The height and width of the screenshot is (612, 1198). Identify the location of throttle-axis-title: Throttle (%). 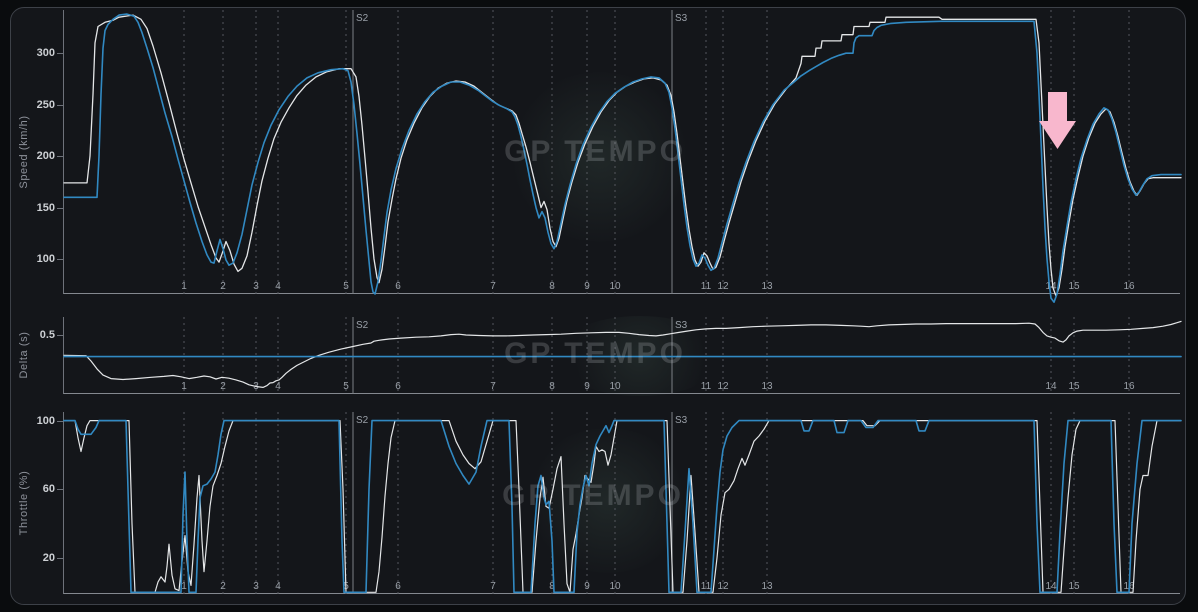
(24, 503).